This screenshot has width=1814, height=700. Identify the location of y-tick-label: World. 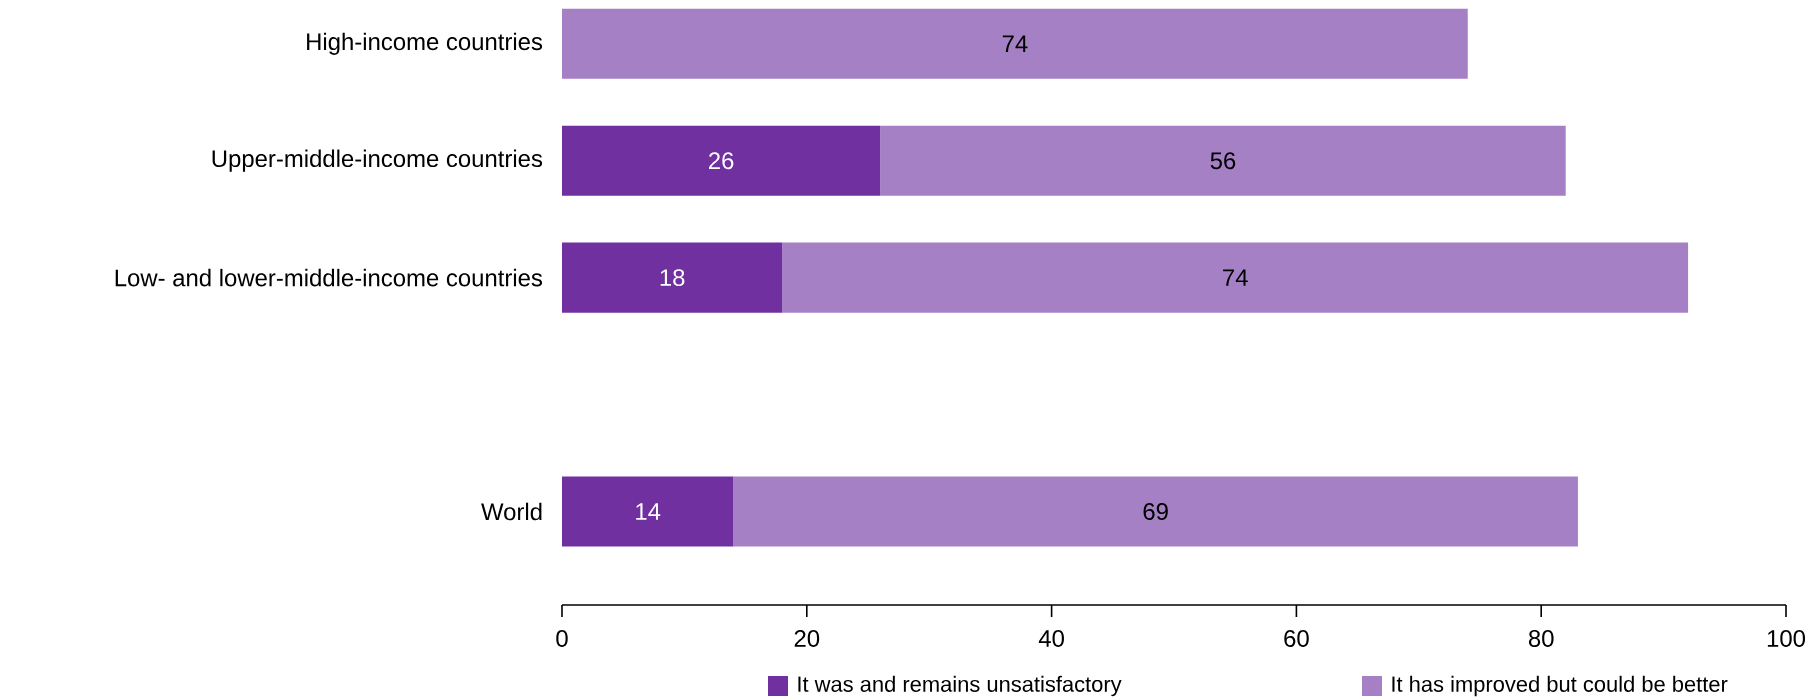
(511, 511).